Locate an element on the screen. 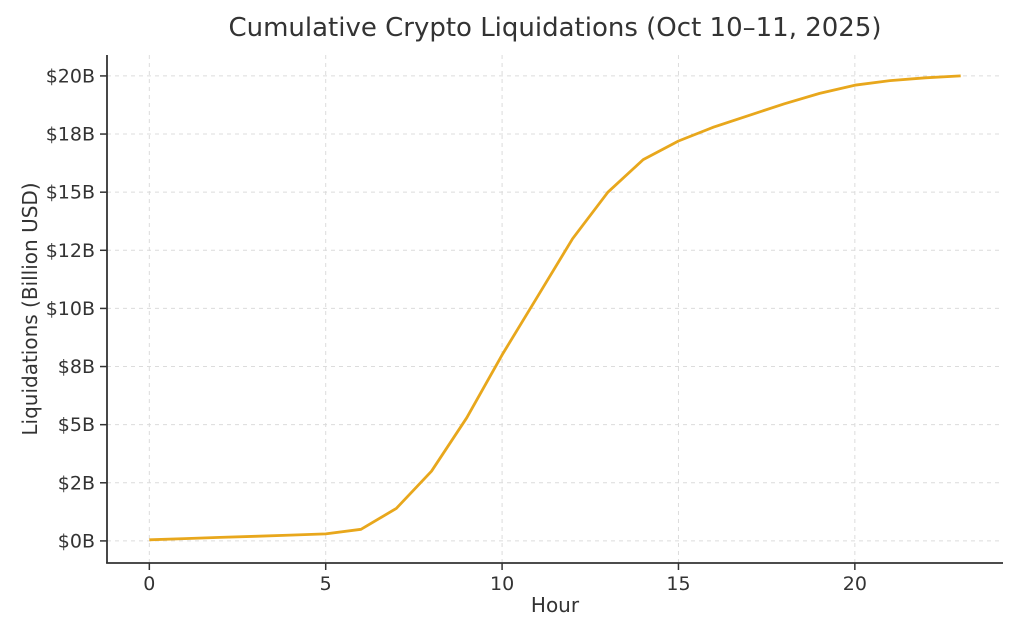  y-tick-label: $15B is located at coordinates (70, 193).